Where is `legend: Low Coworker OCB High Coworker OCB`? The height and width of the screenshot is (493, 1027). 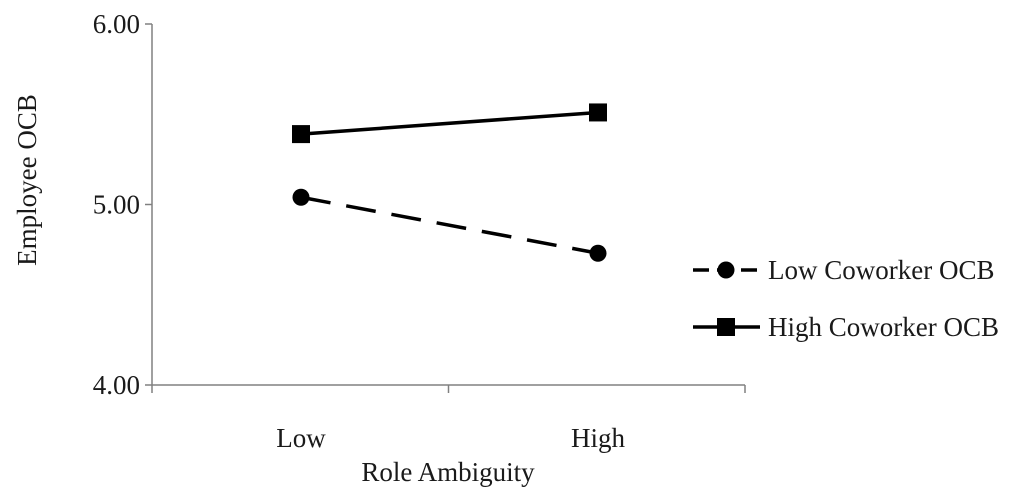
legend: Low Coworker OCB High Coworker OCB is located at coordinates (846, 298).